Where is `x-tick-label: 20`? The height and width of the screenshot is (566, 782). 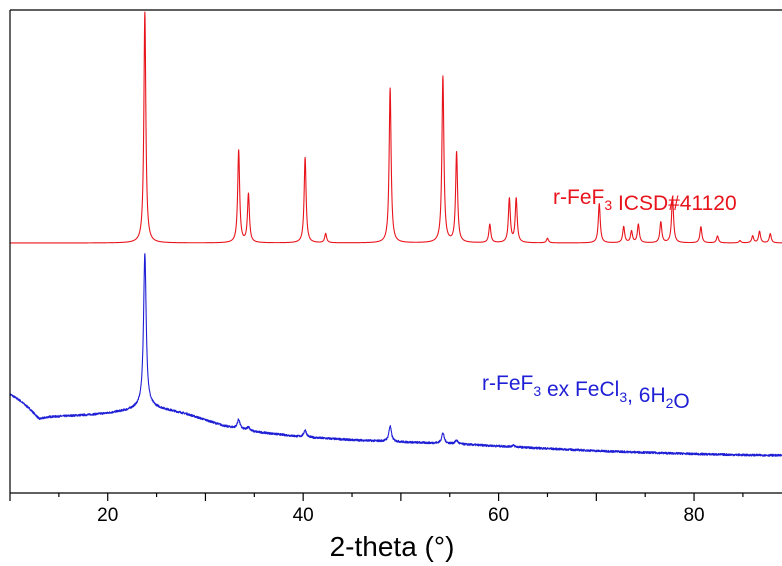 x-tick-label: 20 is located at coordinates (107, 515).